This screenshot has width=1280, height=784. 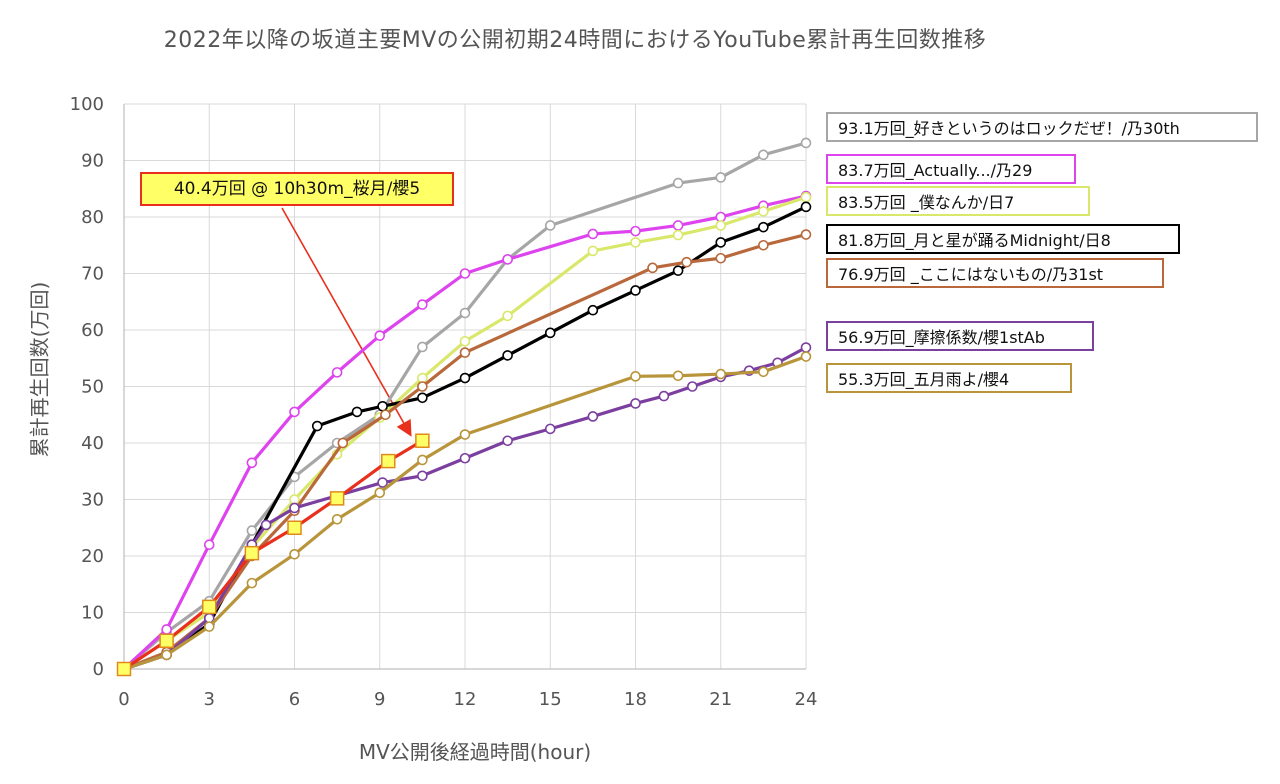 What do you see at coordinates (635, 699) in the screenshot?
I see `x-tick-label: 18` at bounding box center [635, 699].